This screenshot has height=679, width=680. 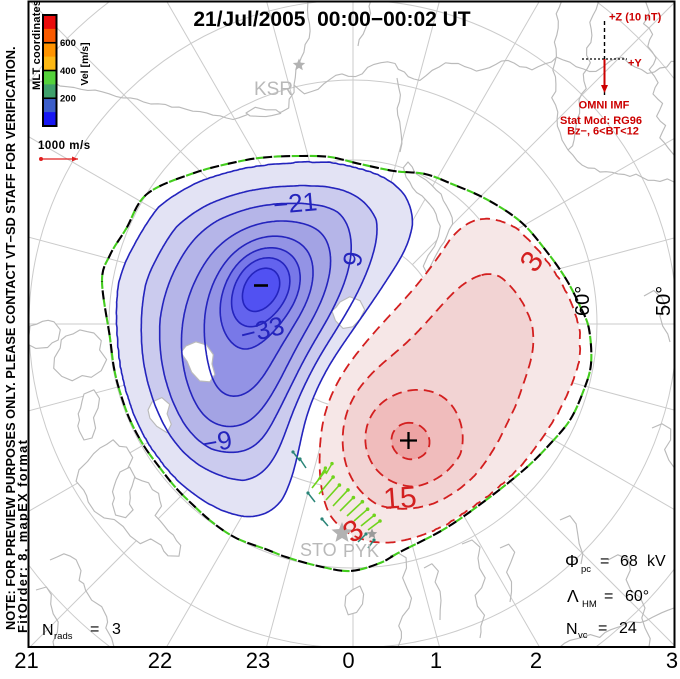 I want to click on svg-text: 68, so click(x=629, y=561).